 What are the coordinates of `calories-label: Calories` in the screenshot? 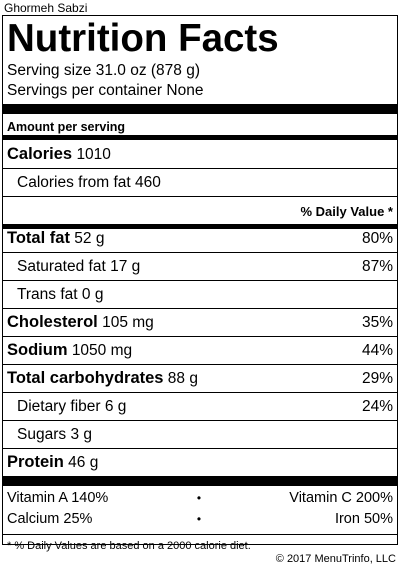 It's located at (40, 154).